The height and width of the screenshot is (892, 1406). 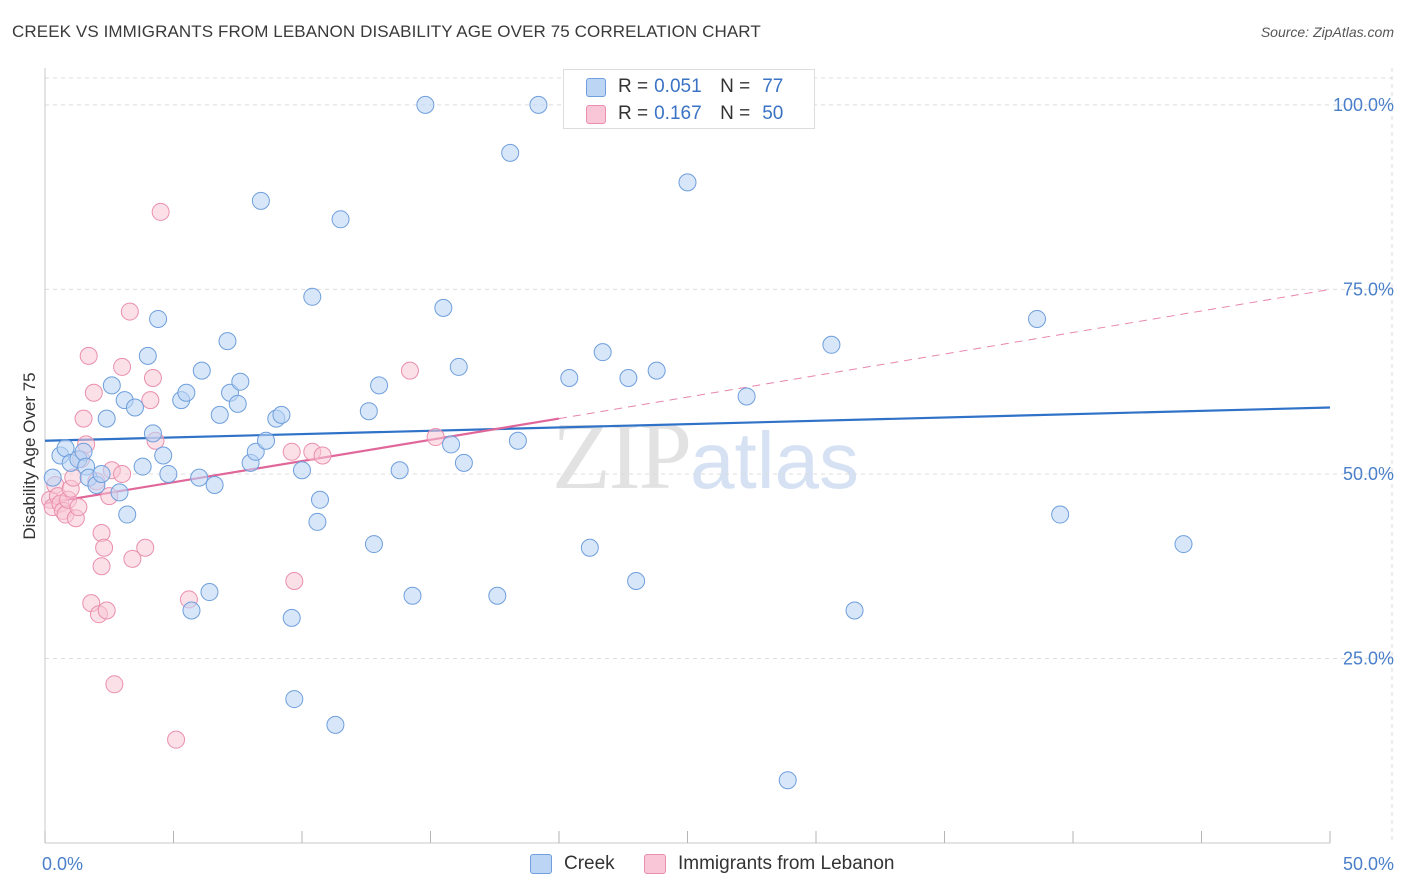 I want to click on legend-item-creek: Creek, so click(x=572, y=864).